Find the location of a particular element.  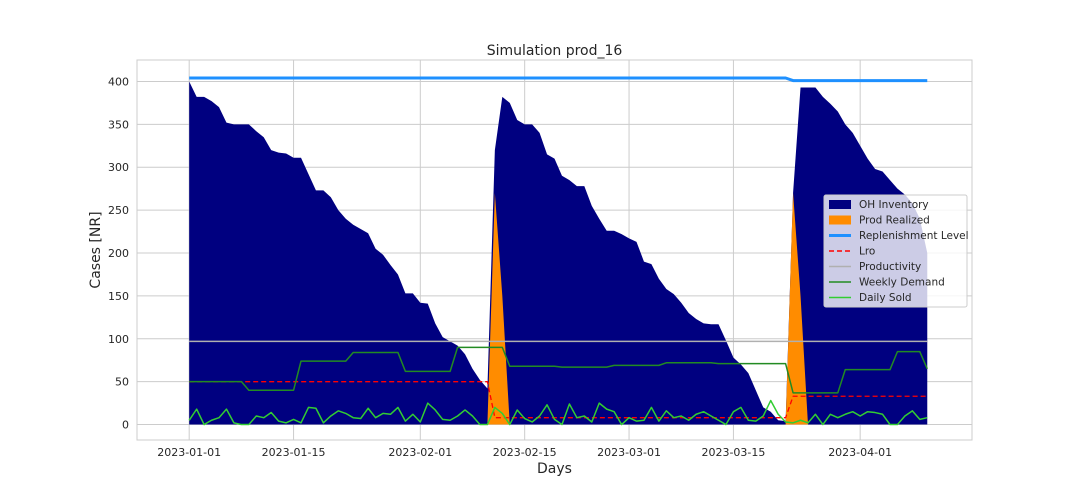

x-tick-label: 2023-02-15 is located at coordinates (525, 452).